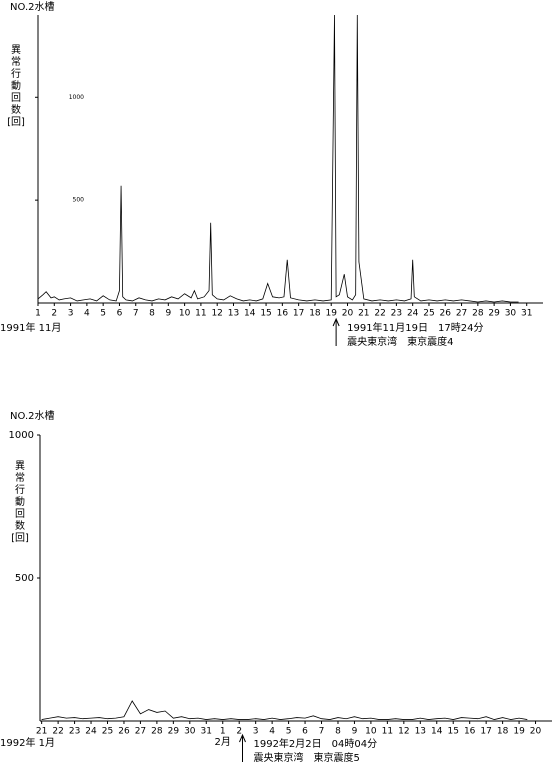 This screenshot has height=765, width=552. What do you see at coordinates (27, 742) in the screenshot?
I see `x-axis-label: 1992年 1月` at bounding box center [27, 742].